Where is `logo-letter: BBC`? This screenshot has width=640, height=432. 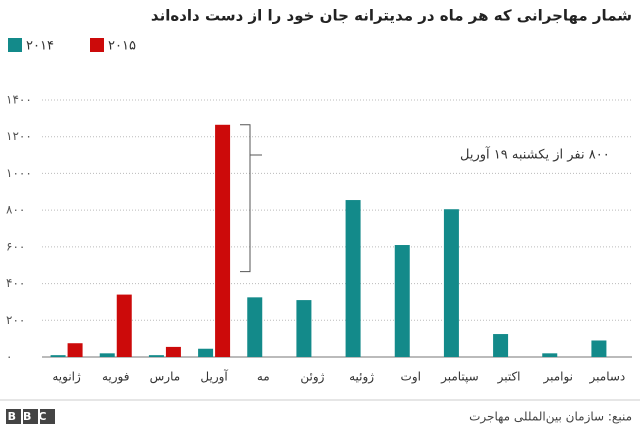
logo-letter: BBC is located at coordinates (31, 416).